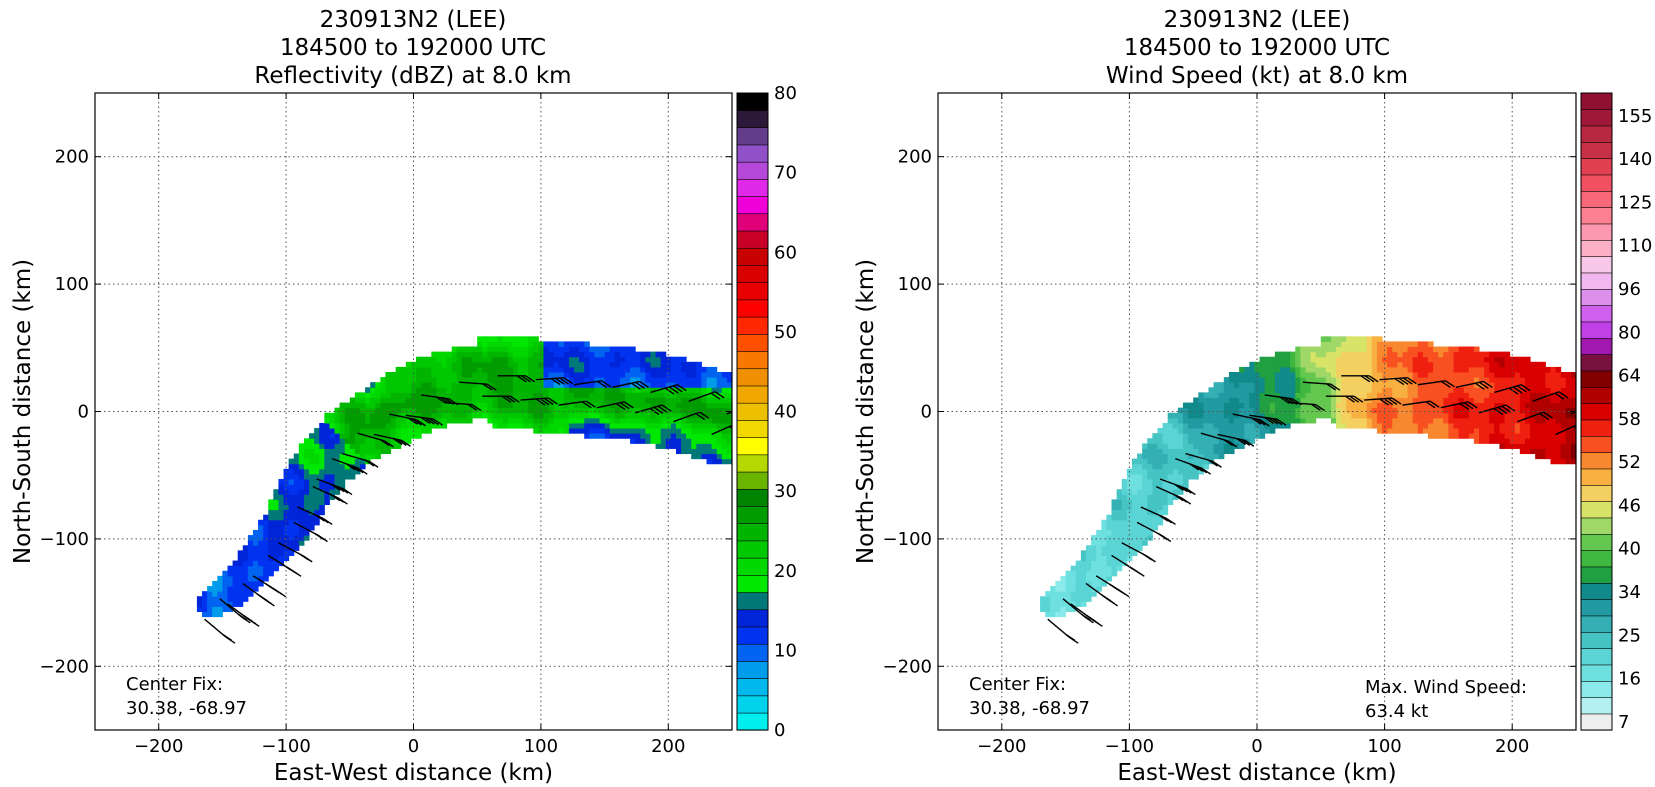 The width and height of the screenshot is (1655, 787). I want to click on x-tick-label: 0, so click(413, 746).